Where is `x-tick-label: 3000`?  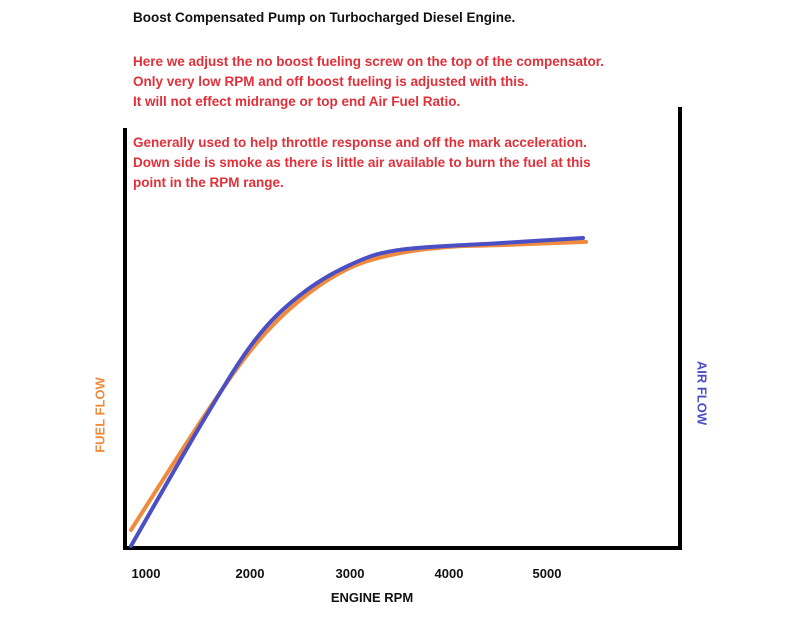
x-tick-label: 3000 is located at coordinates (350, 573).